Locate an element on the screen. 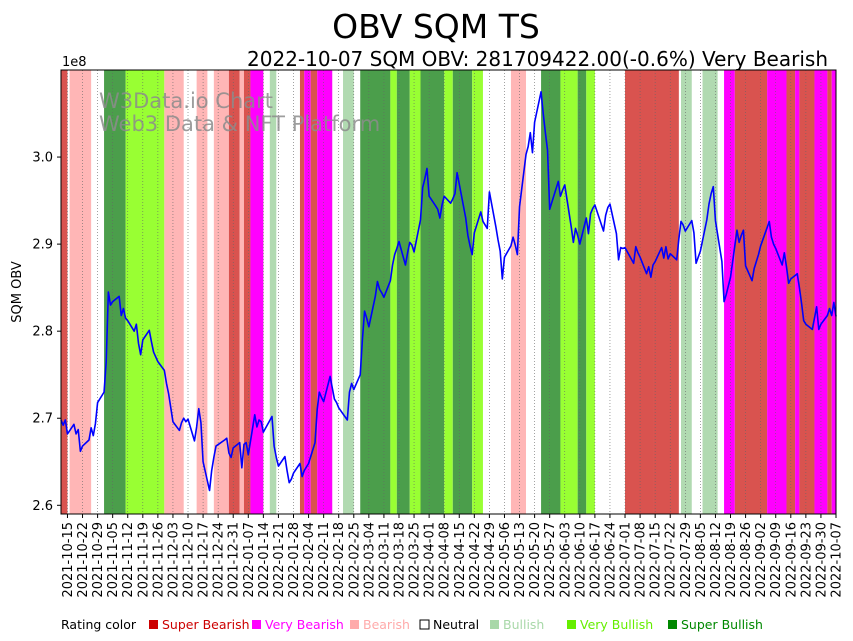 The width and height of the screenshot is (853, 641). x-tick-label: 2022-02-11 is located at coordinates (324, 560).